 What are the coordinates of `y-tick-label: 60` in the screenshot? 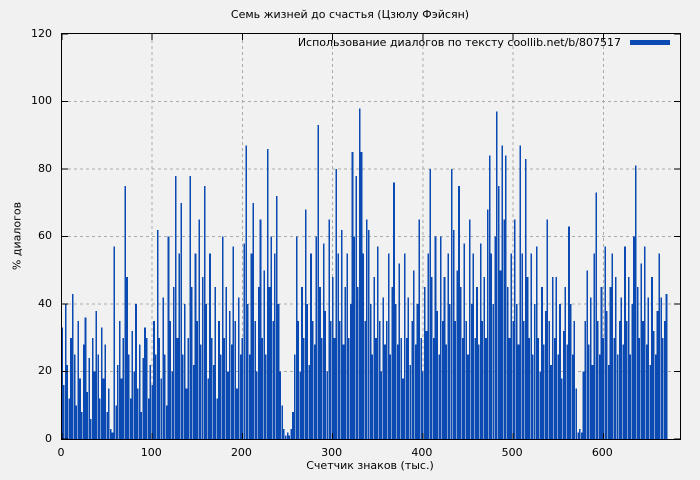 It's located at (45, 235).